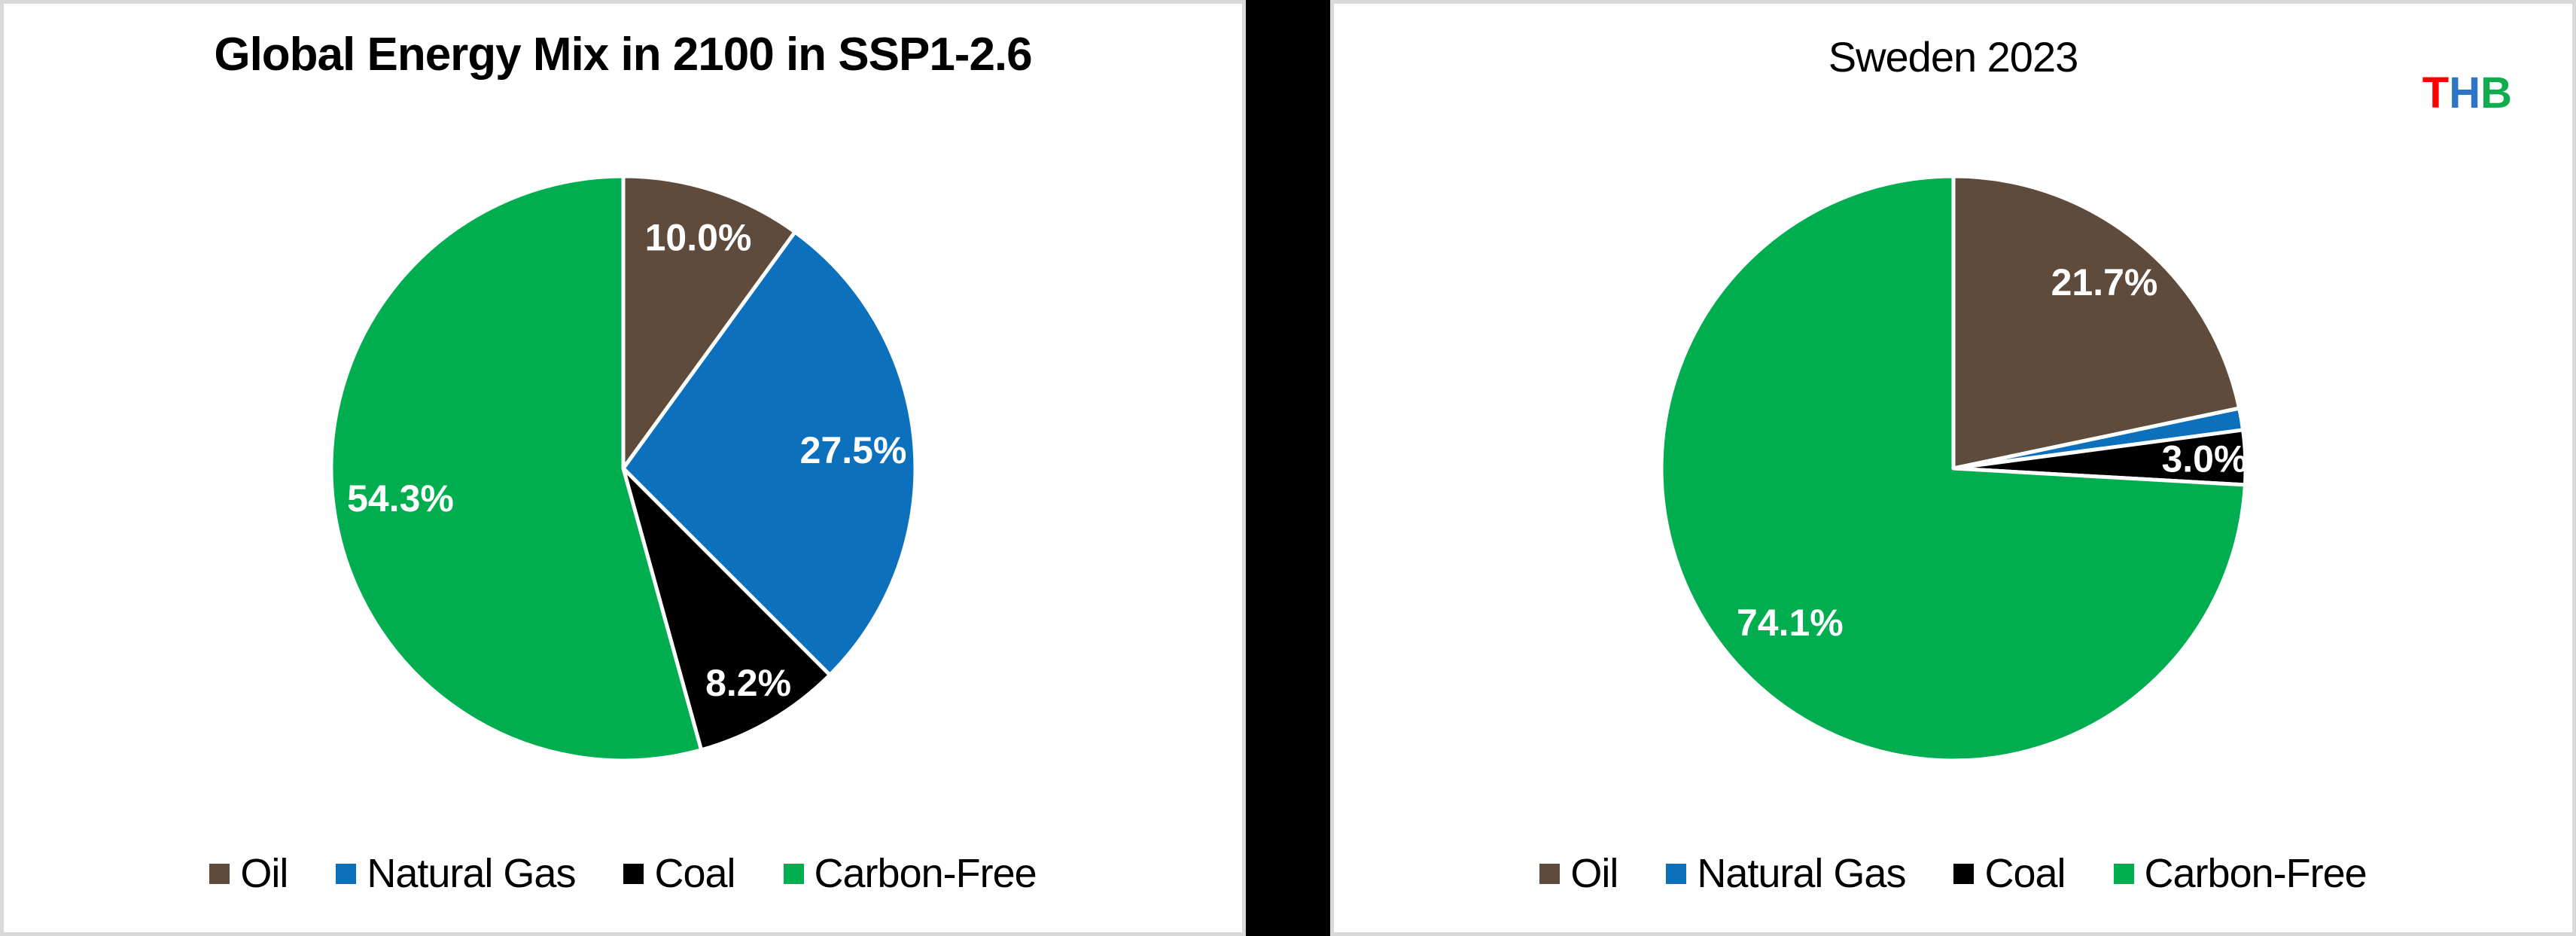 Image resolution: width=2576 pixels, height=936 pixels. Describe the element at coordinates (623, 55) in the screenshot. I see `chart-title-global: Global Energy Mix in 2100 in SSP1-2.6` at that location.